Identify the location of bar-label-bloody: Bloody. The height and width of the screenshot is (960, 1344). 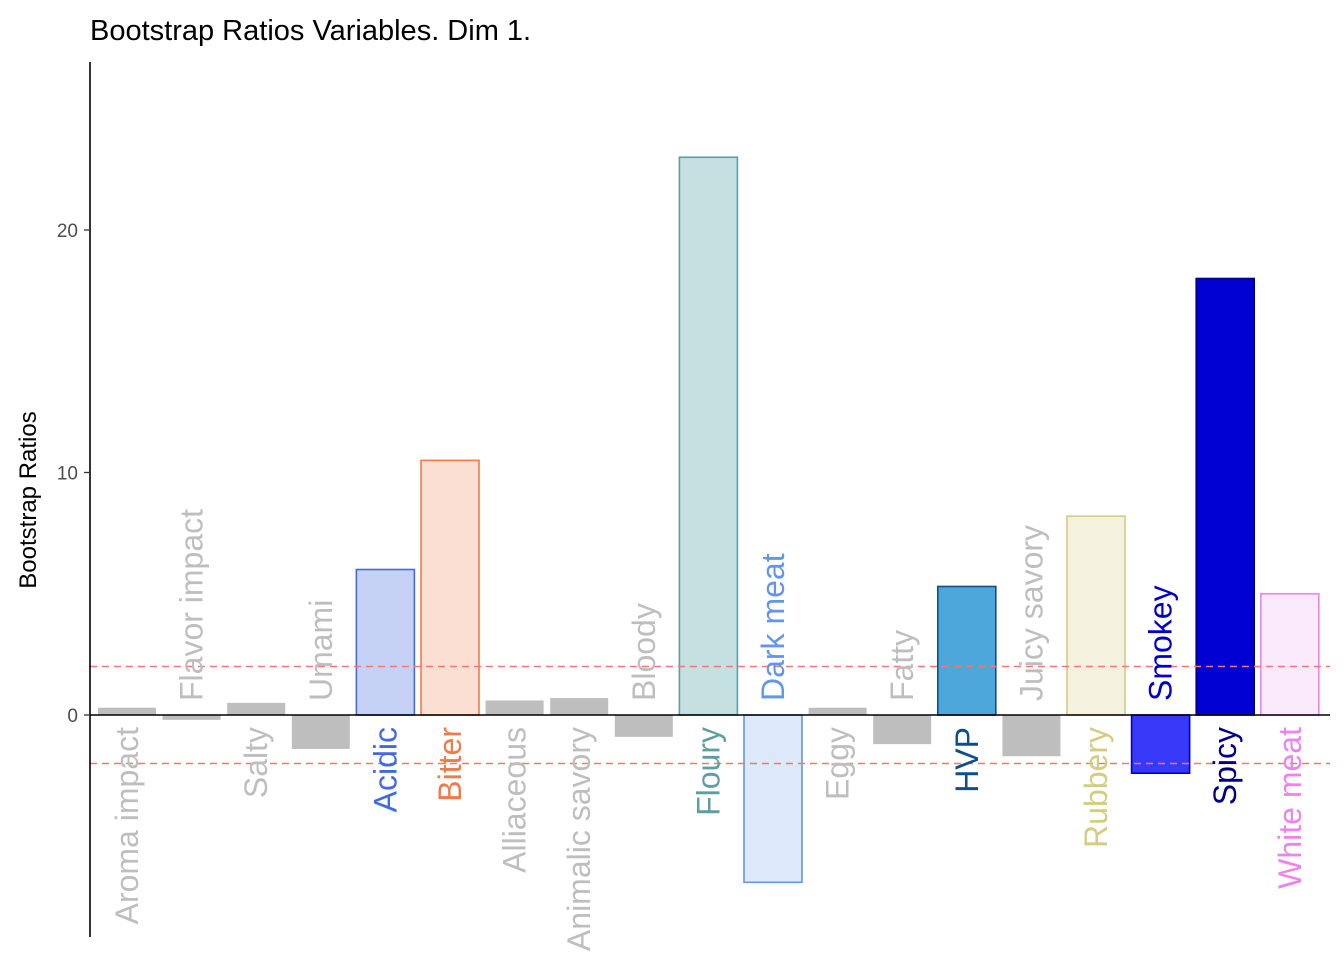
(644, 652).